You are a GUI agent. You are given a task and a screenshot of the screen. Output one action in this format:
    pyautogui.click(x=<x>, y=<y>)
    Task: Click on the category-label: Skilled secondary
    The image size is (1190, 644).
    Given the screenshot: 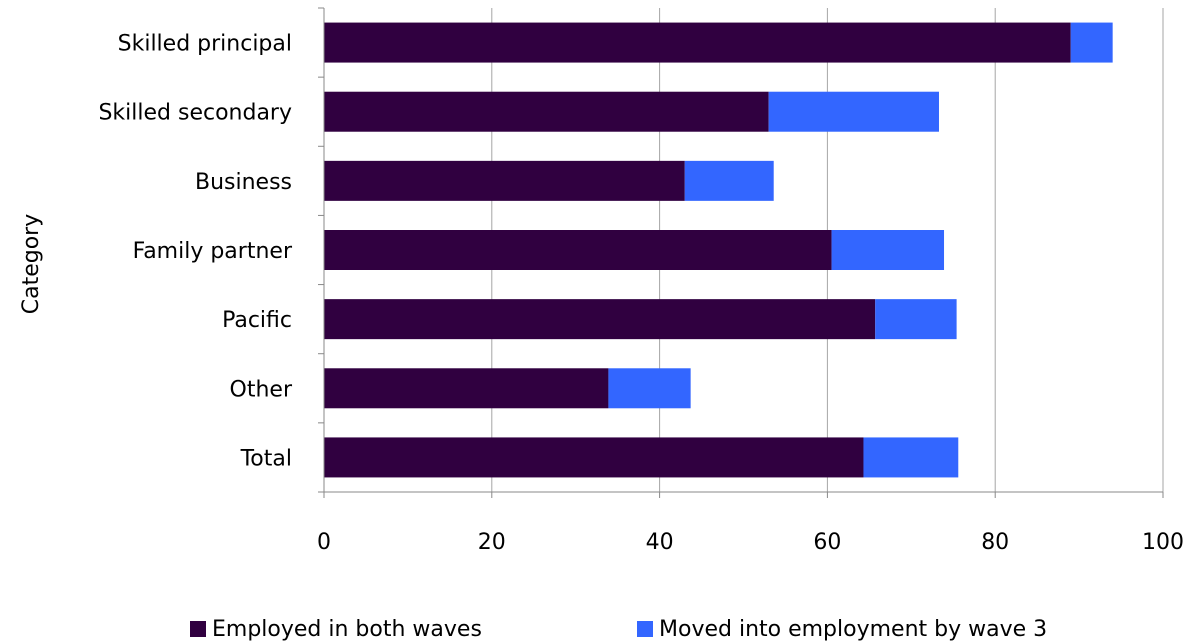 What is the action you would take?
    pyautogui.click(x=195, y=113)
    